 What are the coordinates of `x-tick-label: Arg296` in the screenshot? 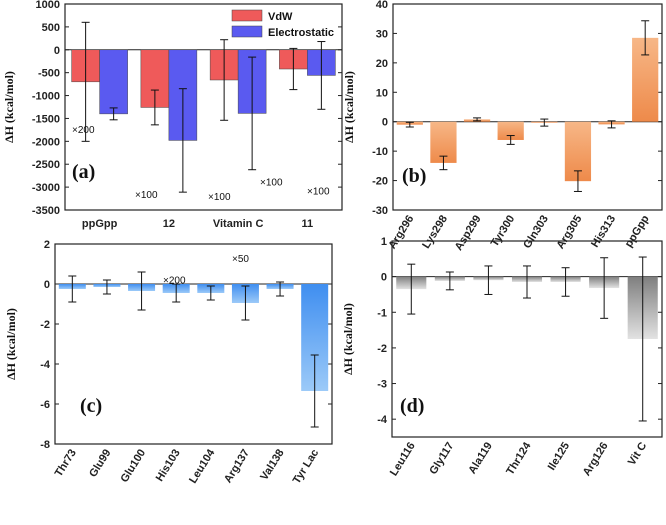 It's located at (401, 232).